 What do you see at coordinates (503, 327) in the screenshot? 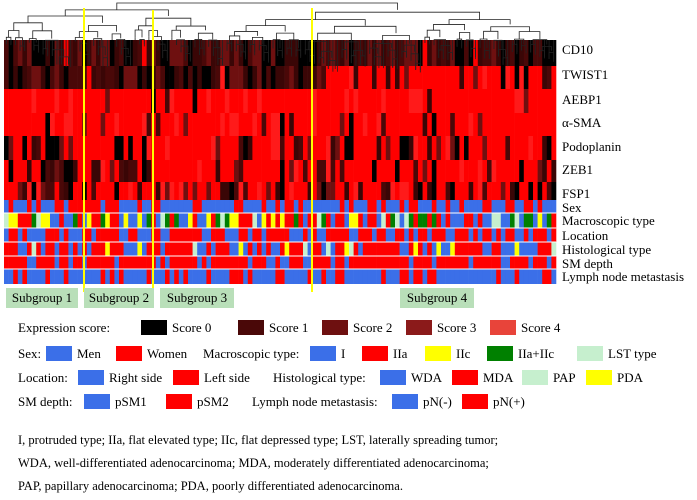
I see `swatch-score4` at bounding box center [503, 327].